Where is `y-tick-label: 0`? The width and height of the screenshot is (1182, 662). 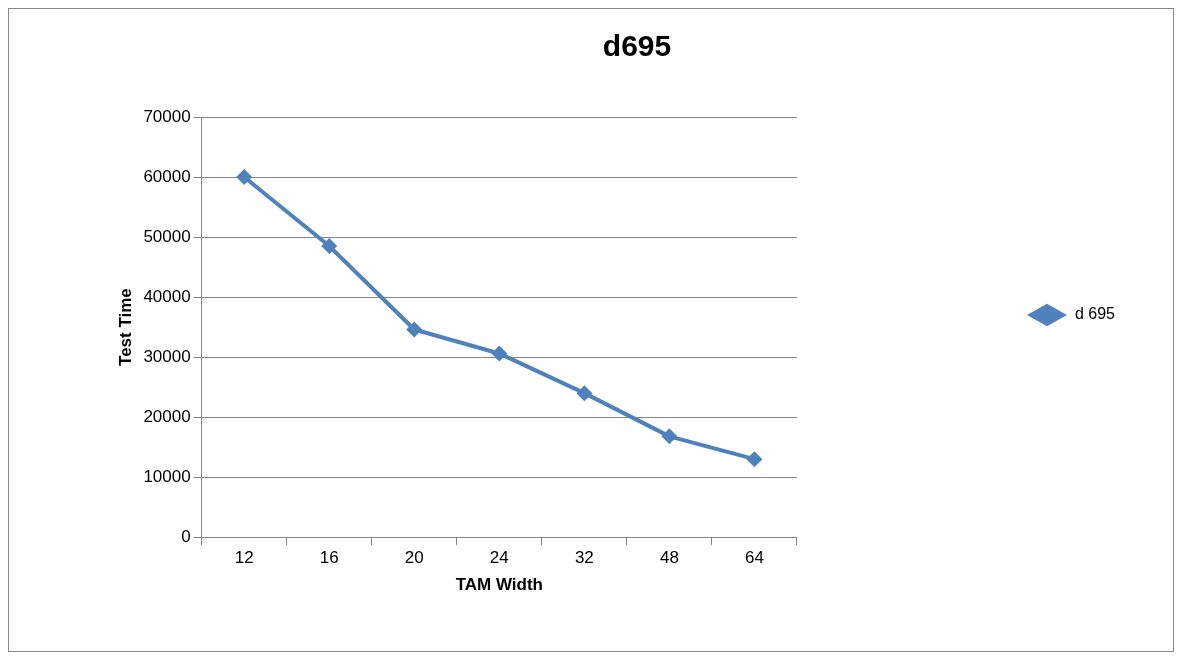 y-tick-label: 0 is located at coordinates (186, 536).